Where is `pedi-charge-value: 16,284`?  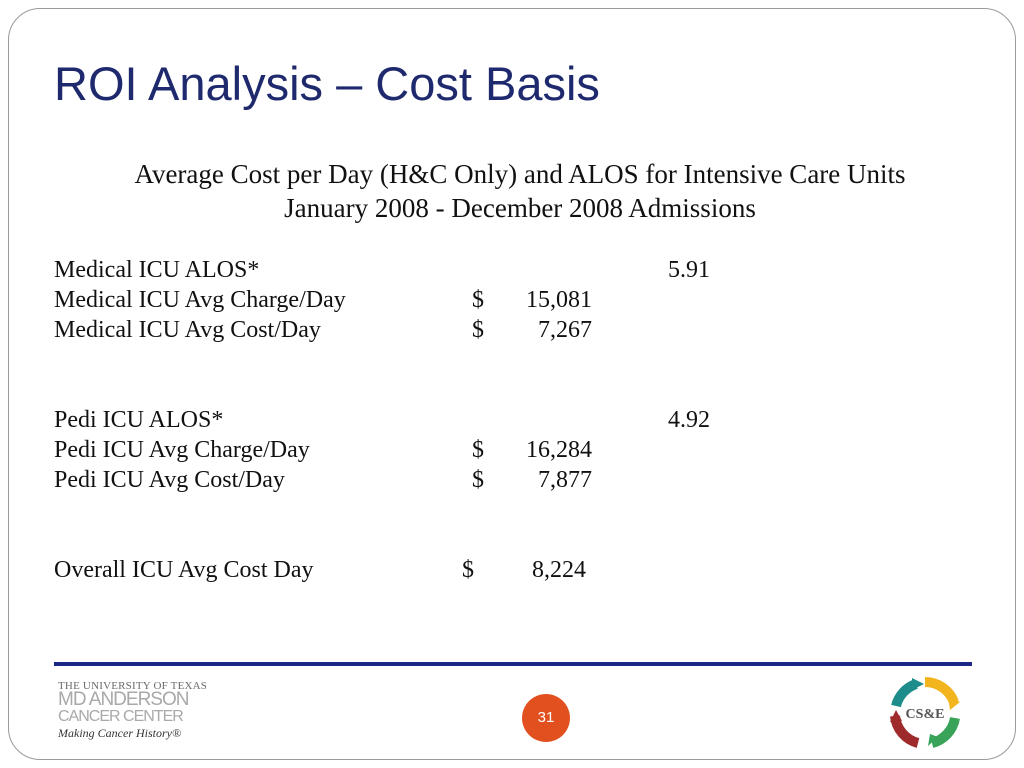
pedi-charge-value: 16,284 is located at coordinates (559, 450).